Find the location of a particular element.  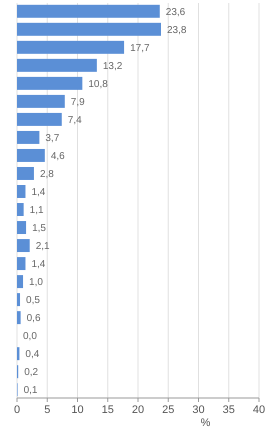

data-label: 7,4 is located at coordinates (75, 120).